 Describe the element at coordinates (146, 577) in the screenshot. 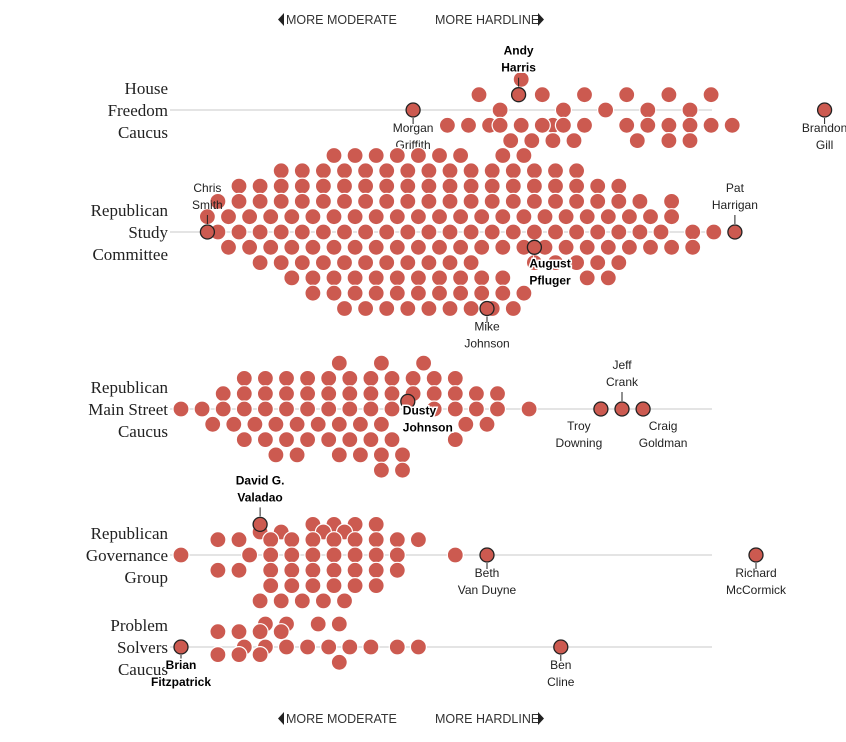

I see `caucus-name-line: Group` at that location.